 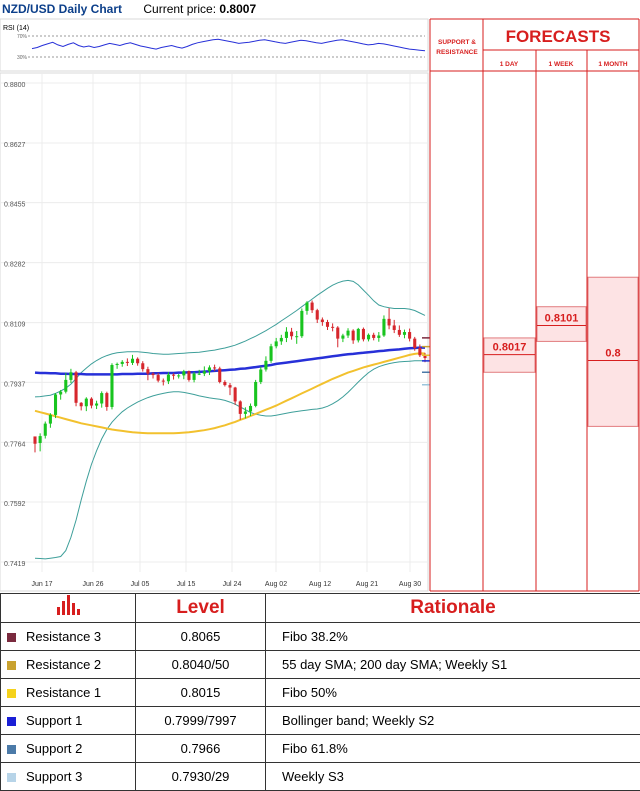 I want to click on support-resistance-label-2: RESISTANCE, so click(x=457, y=52).